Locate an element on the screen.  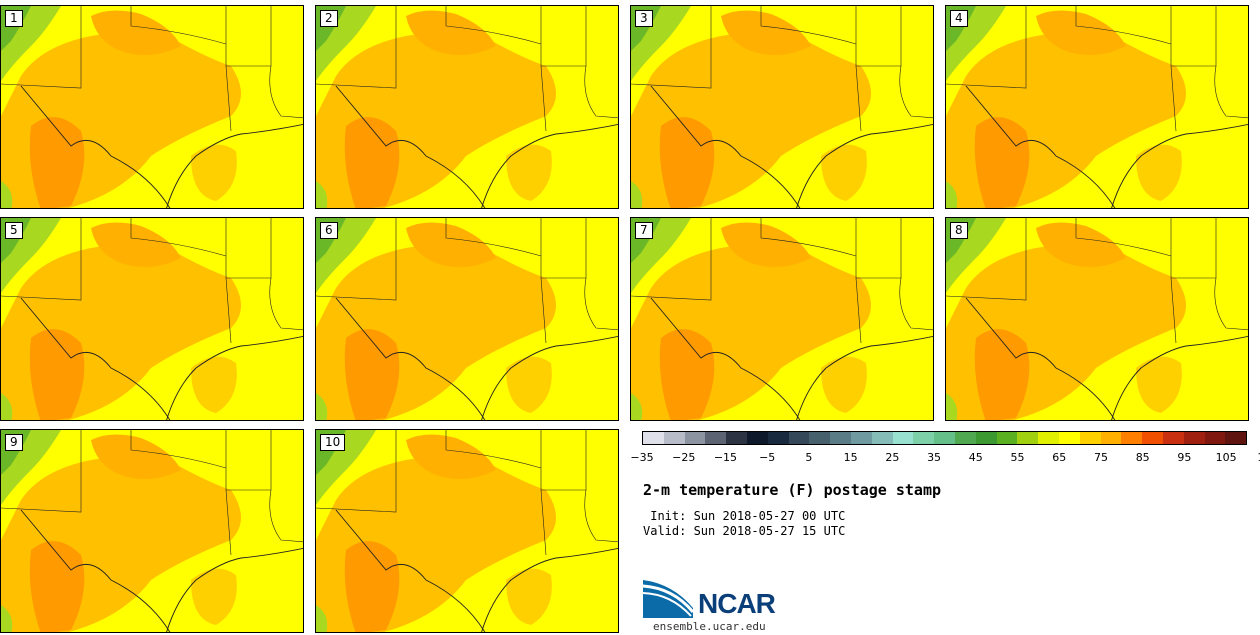
map-panel-6: 6 is located at coordinates (467, 319).